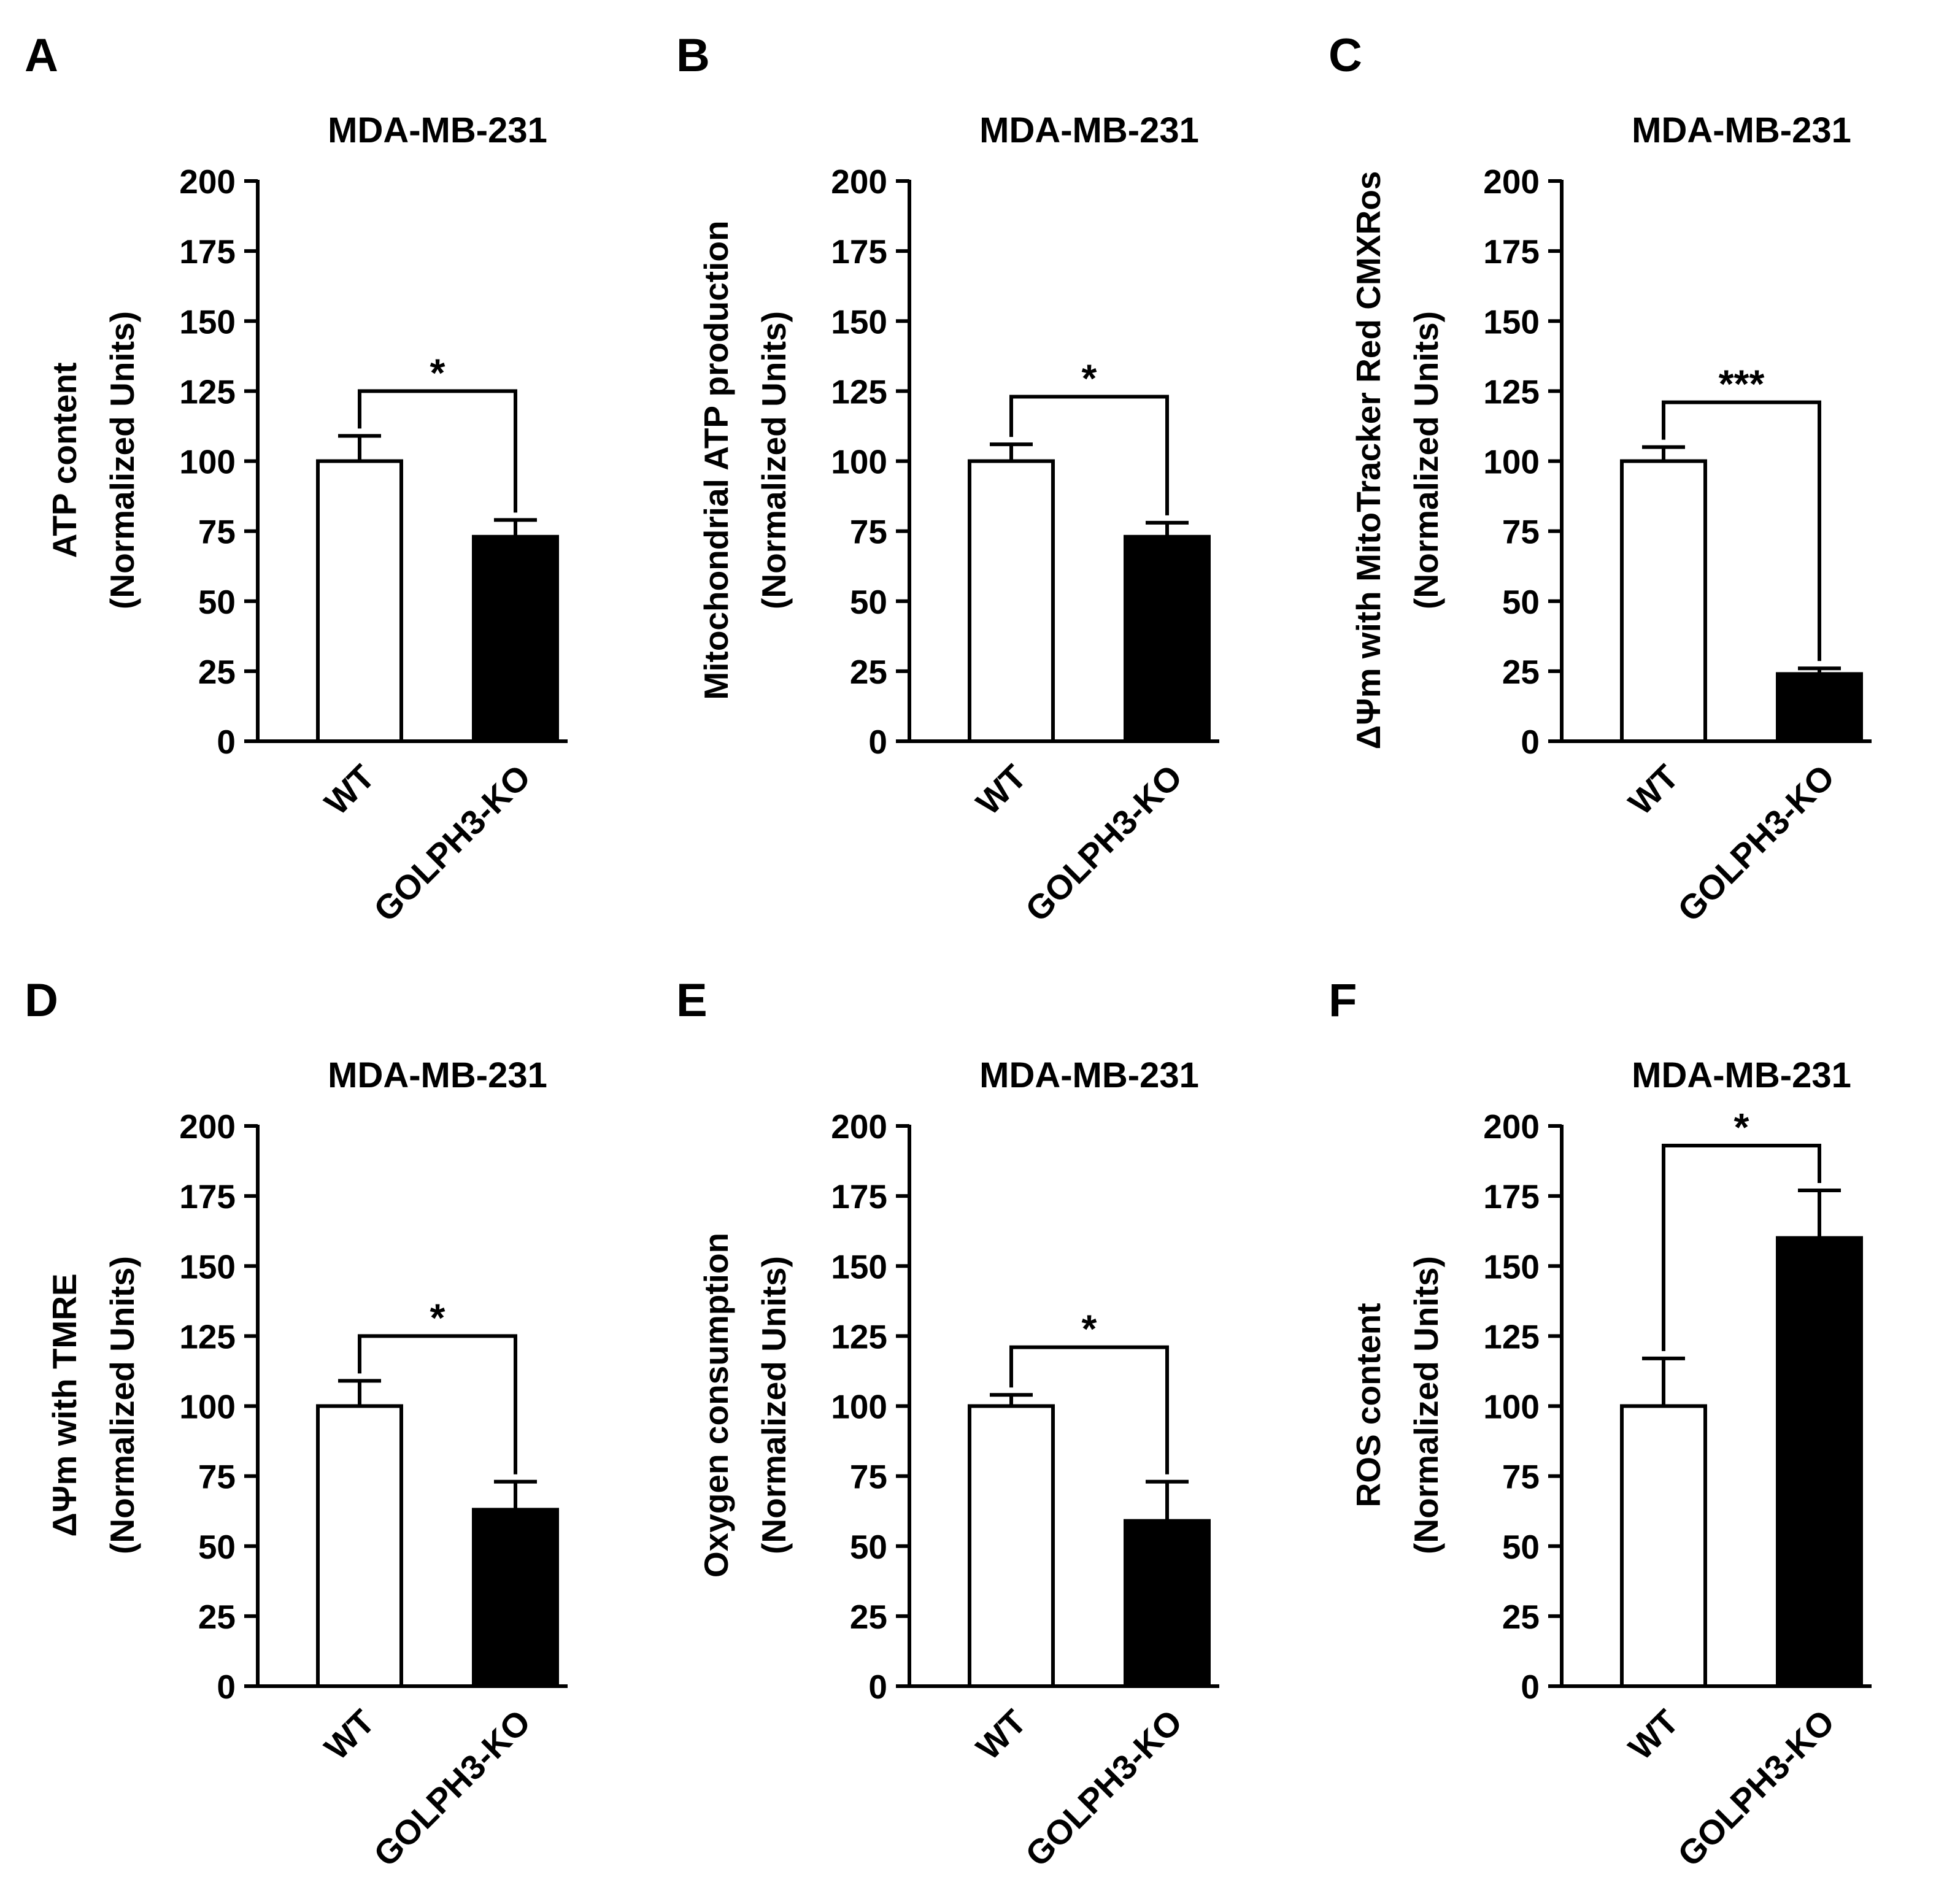  I want to click on y-axis-label: ATP content, so click(64, 460).